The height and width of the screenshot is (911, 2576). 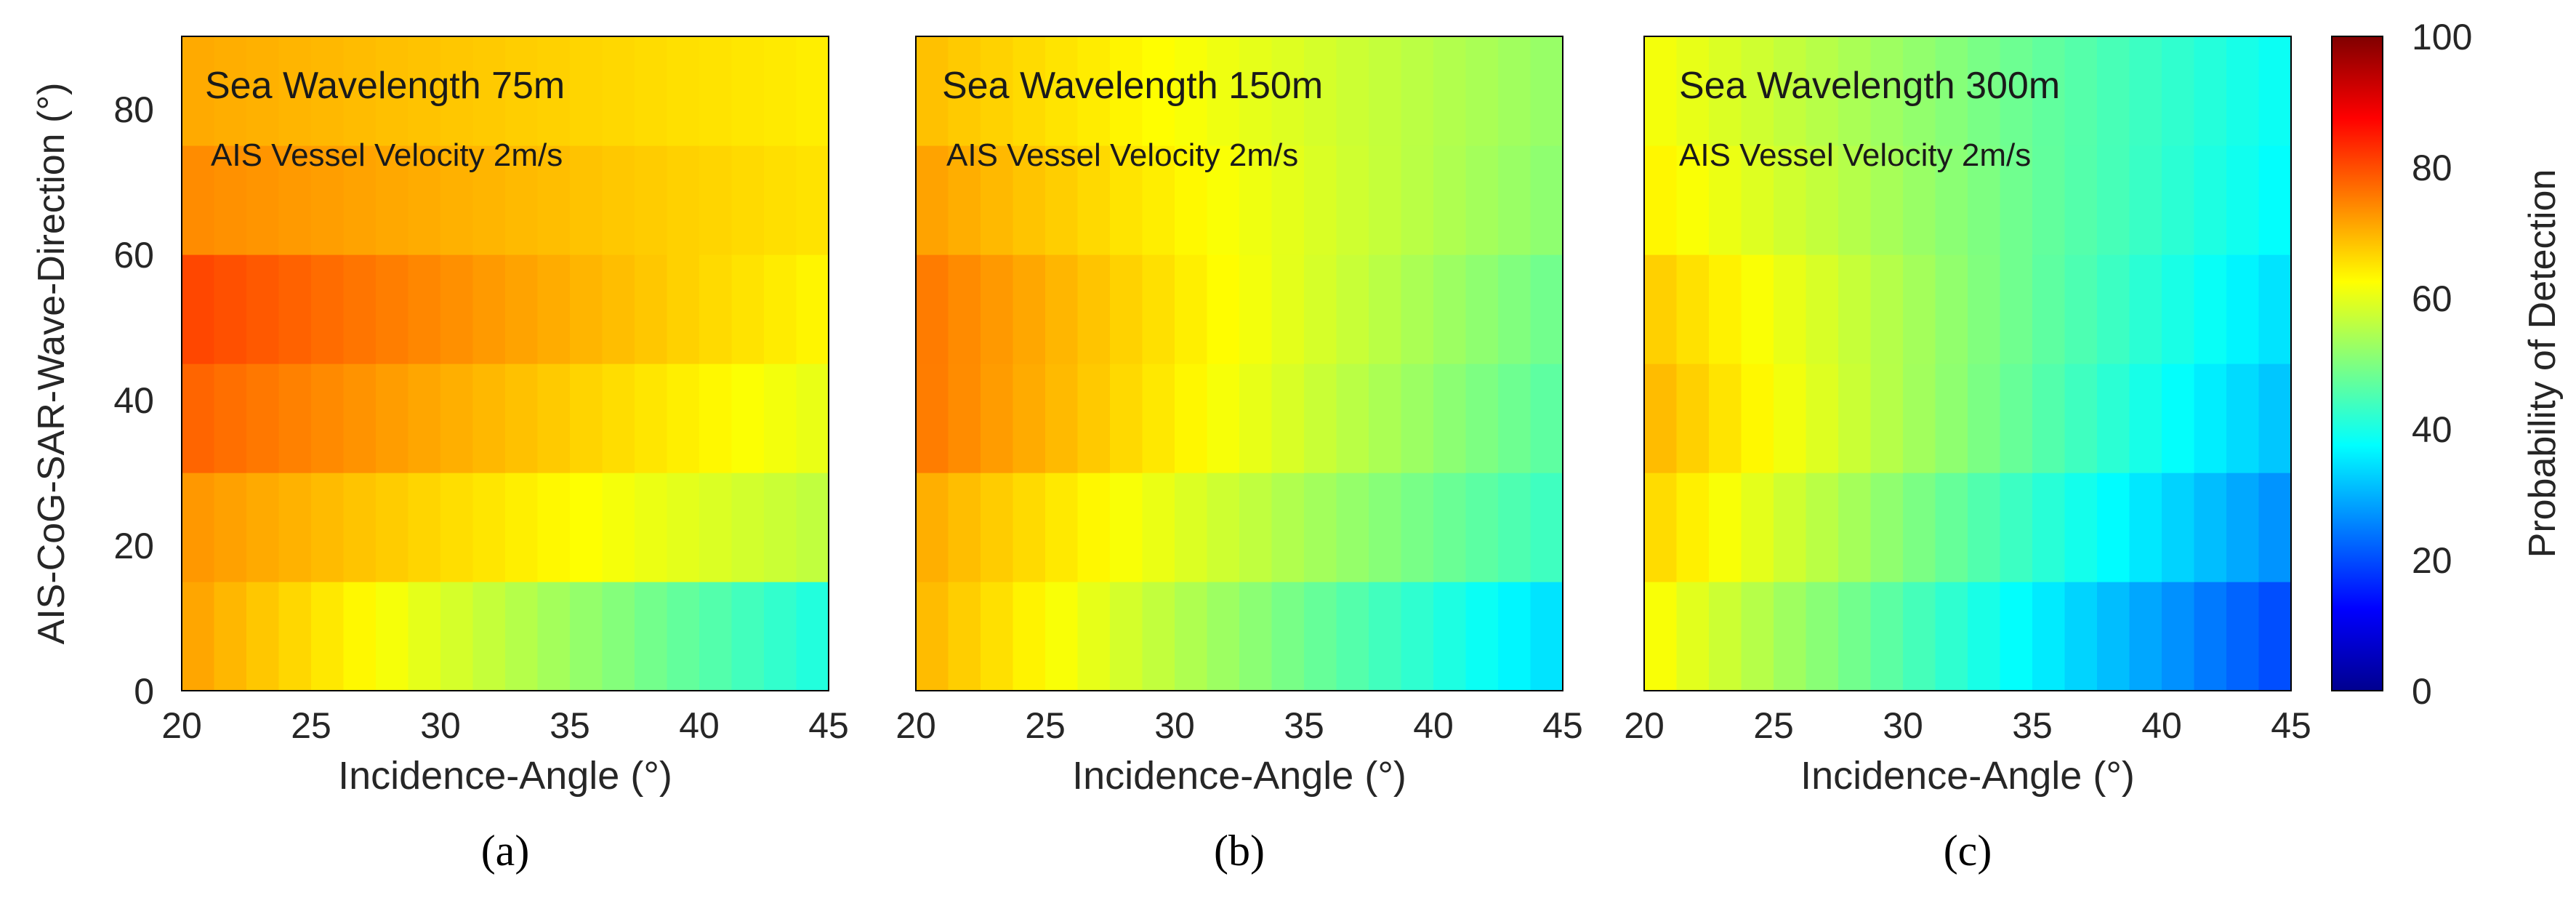 What do you see at coordinates (505, 776) in the screenshot?
I see `panel-a-x-axis-label: Incidence-Angle (°)` at bounding box center [505, 776].